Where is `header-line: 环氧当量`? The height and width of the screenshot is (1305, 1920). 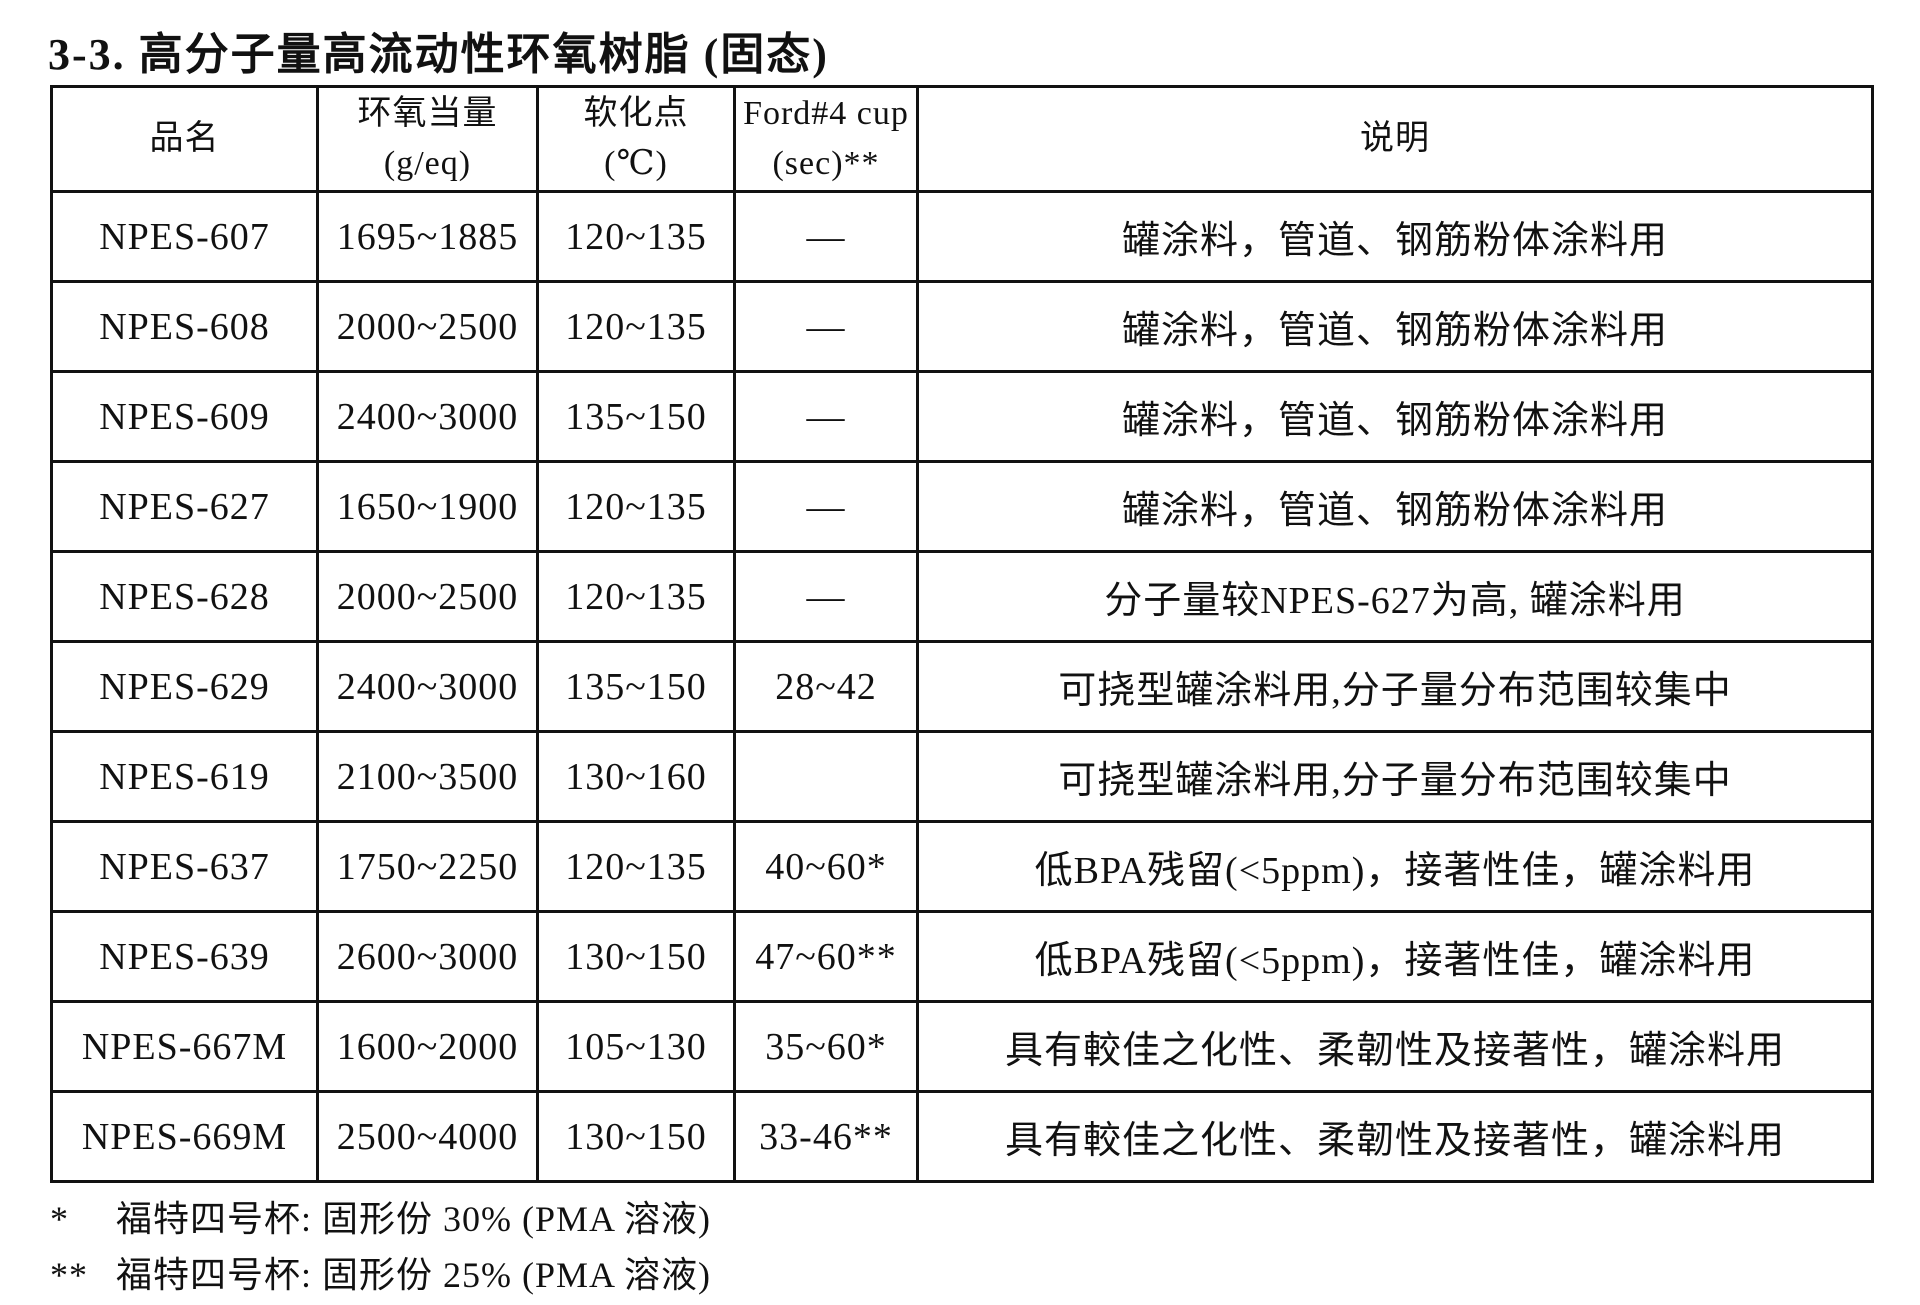 header-line: 环氧当量 is located at coordinates (427, 113).